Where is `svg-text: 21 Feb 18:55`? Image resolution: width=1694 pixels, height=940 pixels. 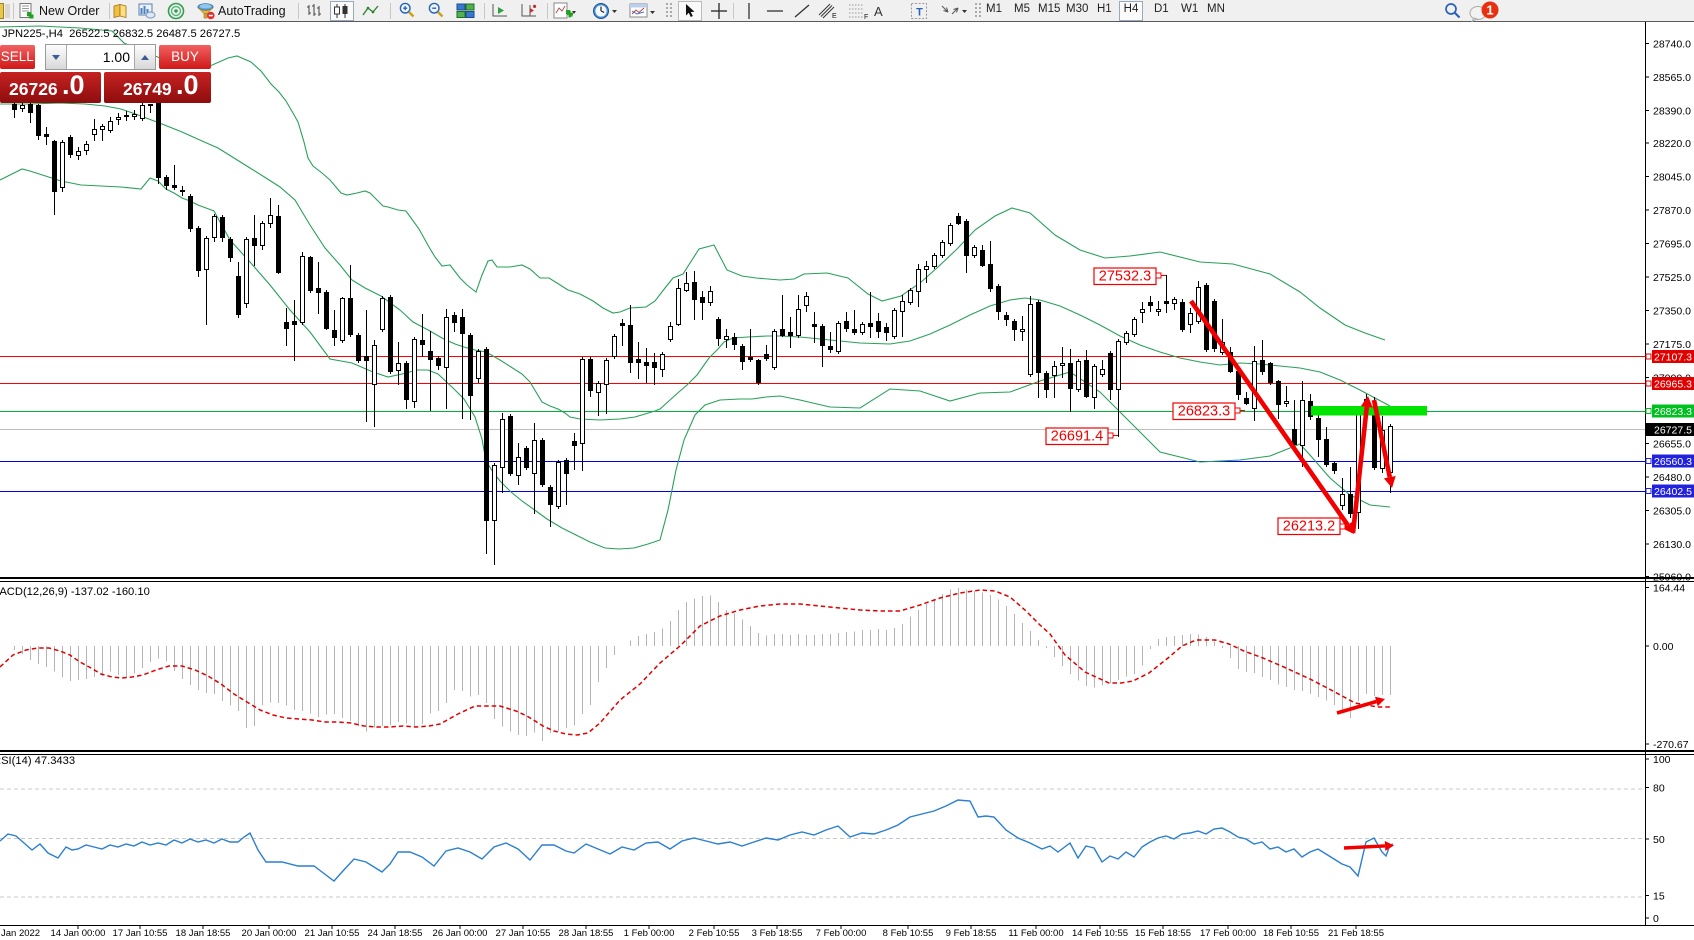
svg-text: 21 Feb 18:55 is located at coordinates (1356, 933).